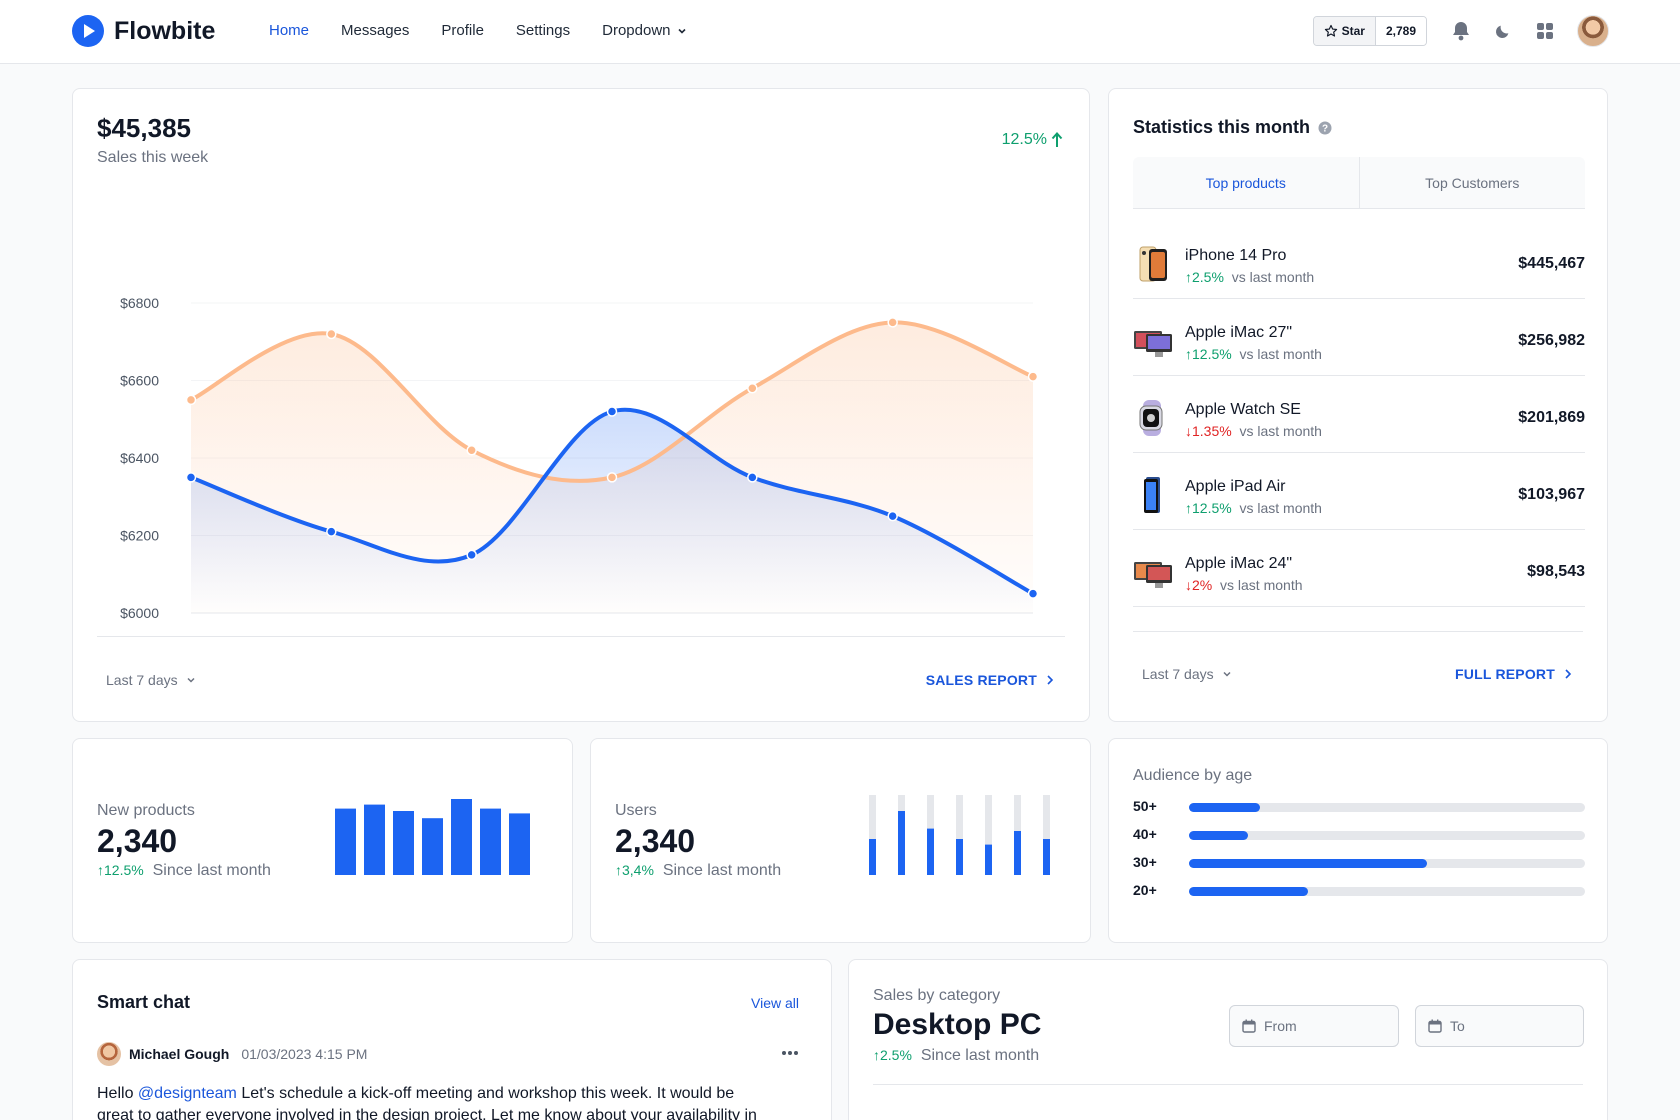 This screenshot has width=1680, height=1120. What do you see at coordinates (179, 1054) in the screenshot?
I see `chat-author-name: Michael Gough` at bounding box center [179, 1054].